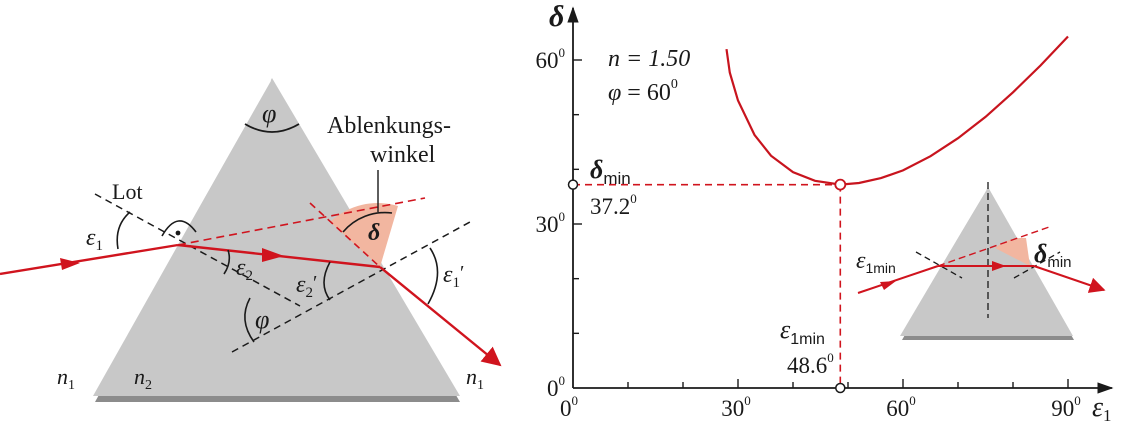 The image size is (1125, 426). I want to click on incident-arrowhead, so click(70, 264).